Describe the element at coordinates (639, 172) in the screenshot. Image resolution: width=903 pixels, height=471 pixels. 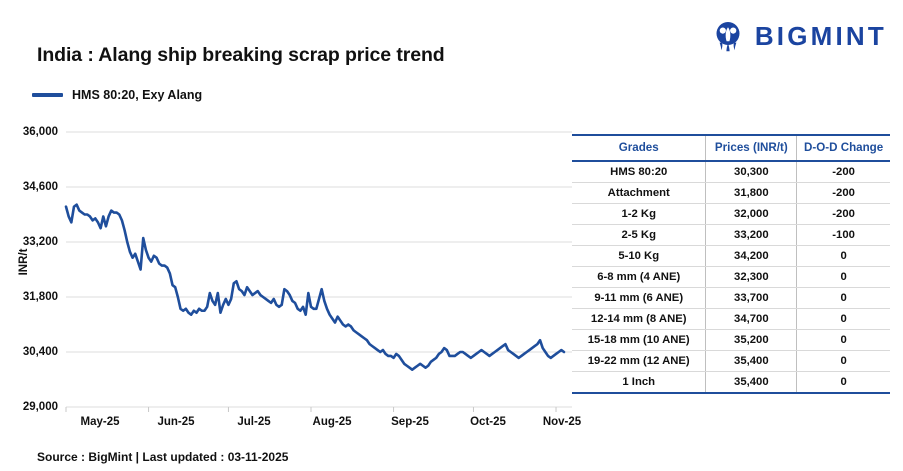
I see `cell-grade: HMS 80:20` at that location.